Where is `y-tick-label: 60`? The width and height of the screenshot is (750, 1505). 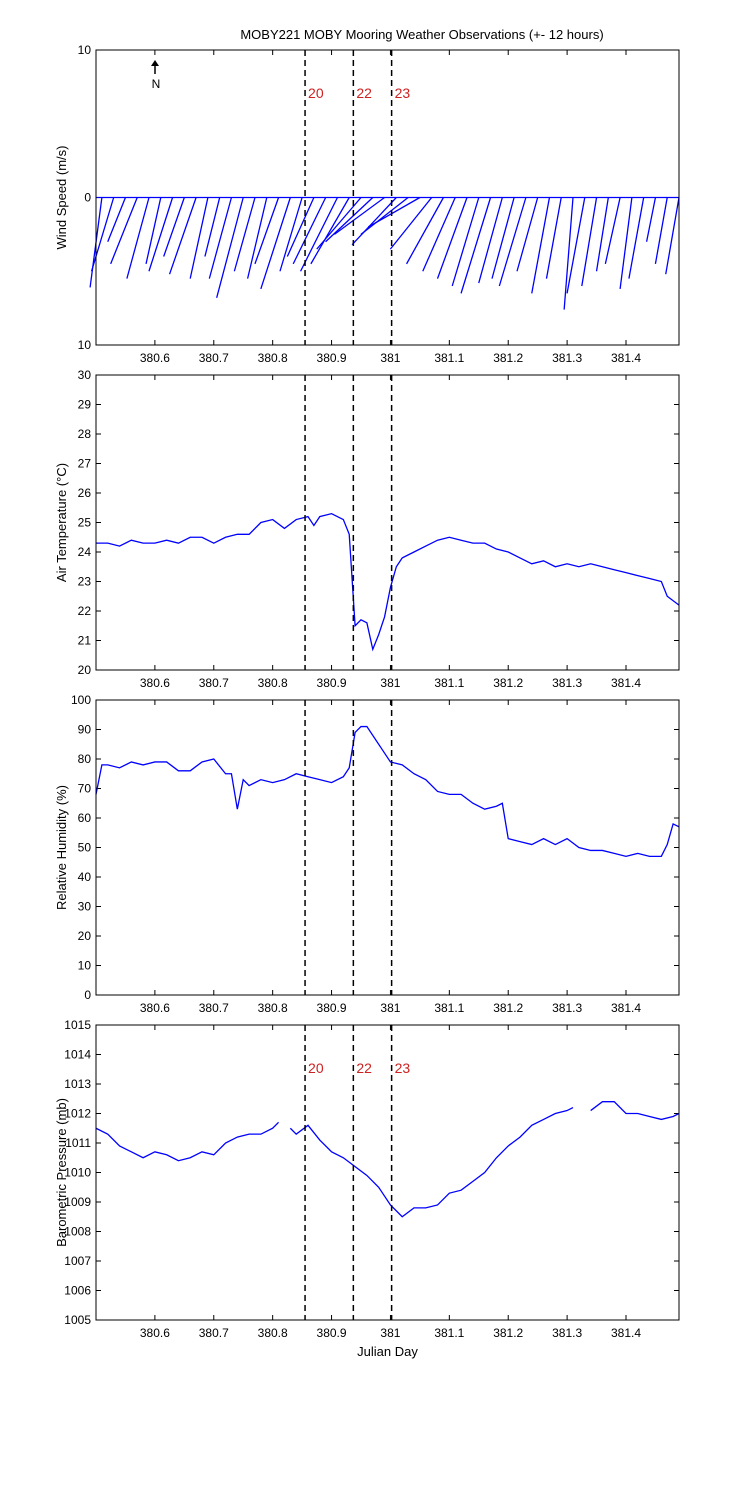 y-tick-label: 60 is located at coordinates (85, 818).